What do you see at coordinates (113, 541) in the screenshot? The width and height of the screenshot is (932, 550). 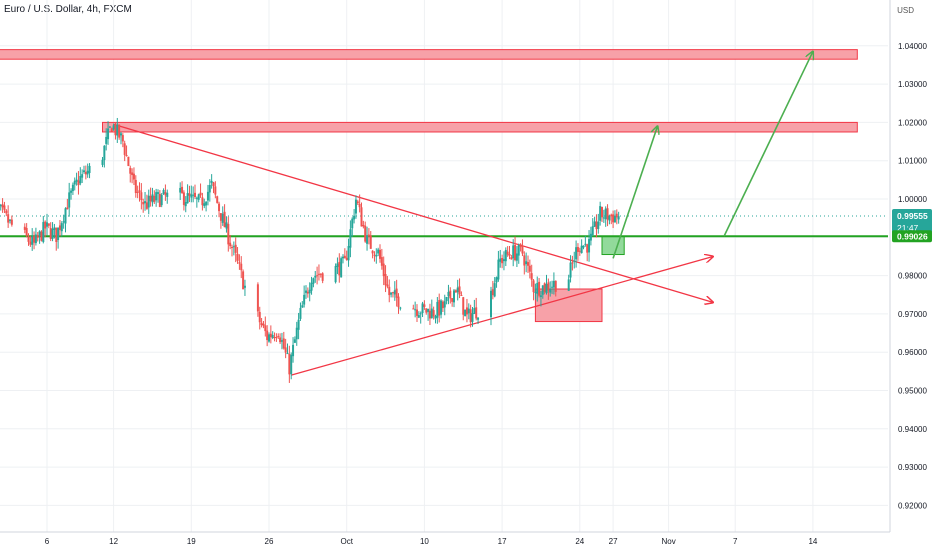 I see `time-tick-label: 12` at bounding box center [113, 541].